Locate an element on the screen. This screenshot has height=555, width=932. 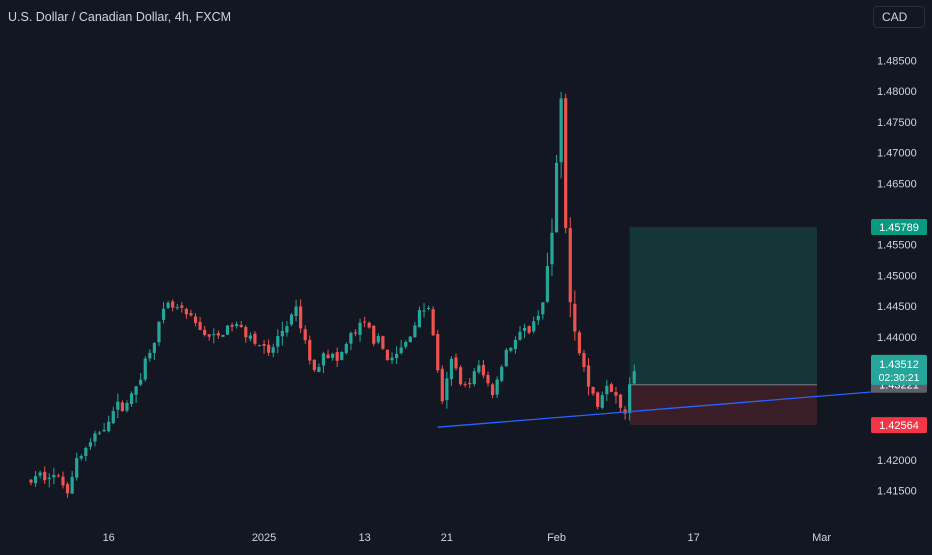
x-tick-label: 13 is located at coordinates (364, 538).